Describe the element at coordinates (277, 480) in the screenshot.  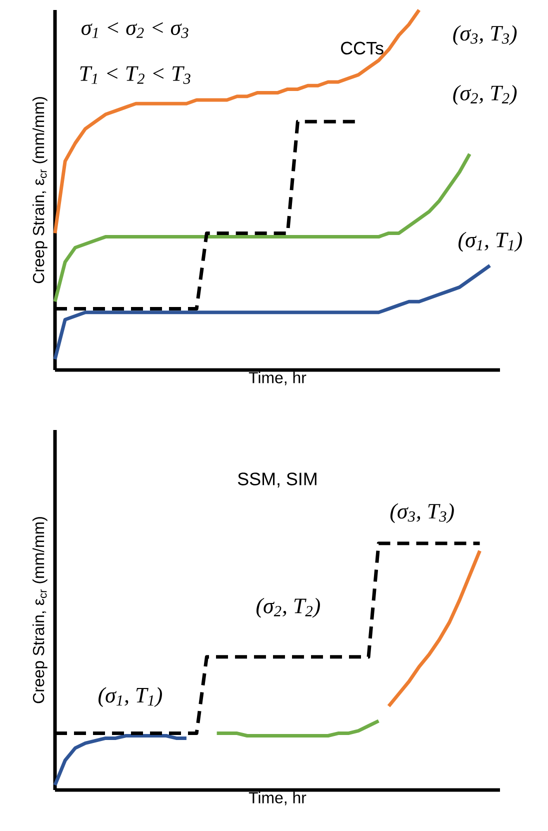
I see `text: SSM, SIM` at that location.